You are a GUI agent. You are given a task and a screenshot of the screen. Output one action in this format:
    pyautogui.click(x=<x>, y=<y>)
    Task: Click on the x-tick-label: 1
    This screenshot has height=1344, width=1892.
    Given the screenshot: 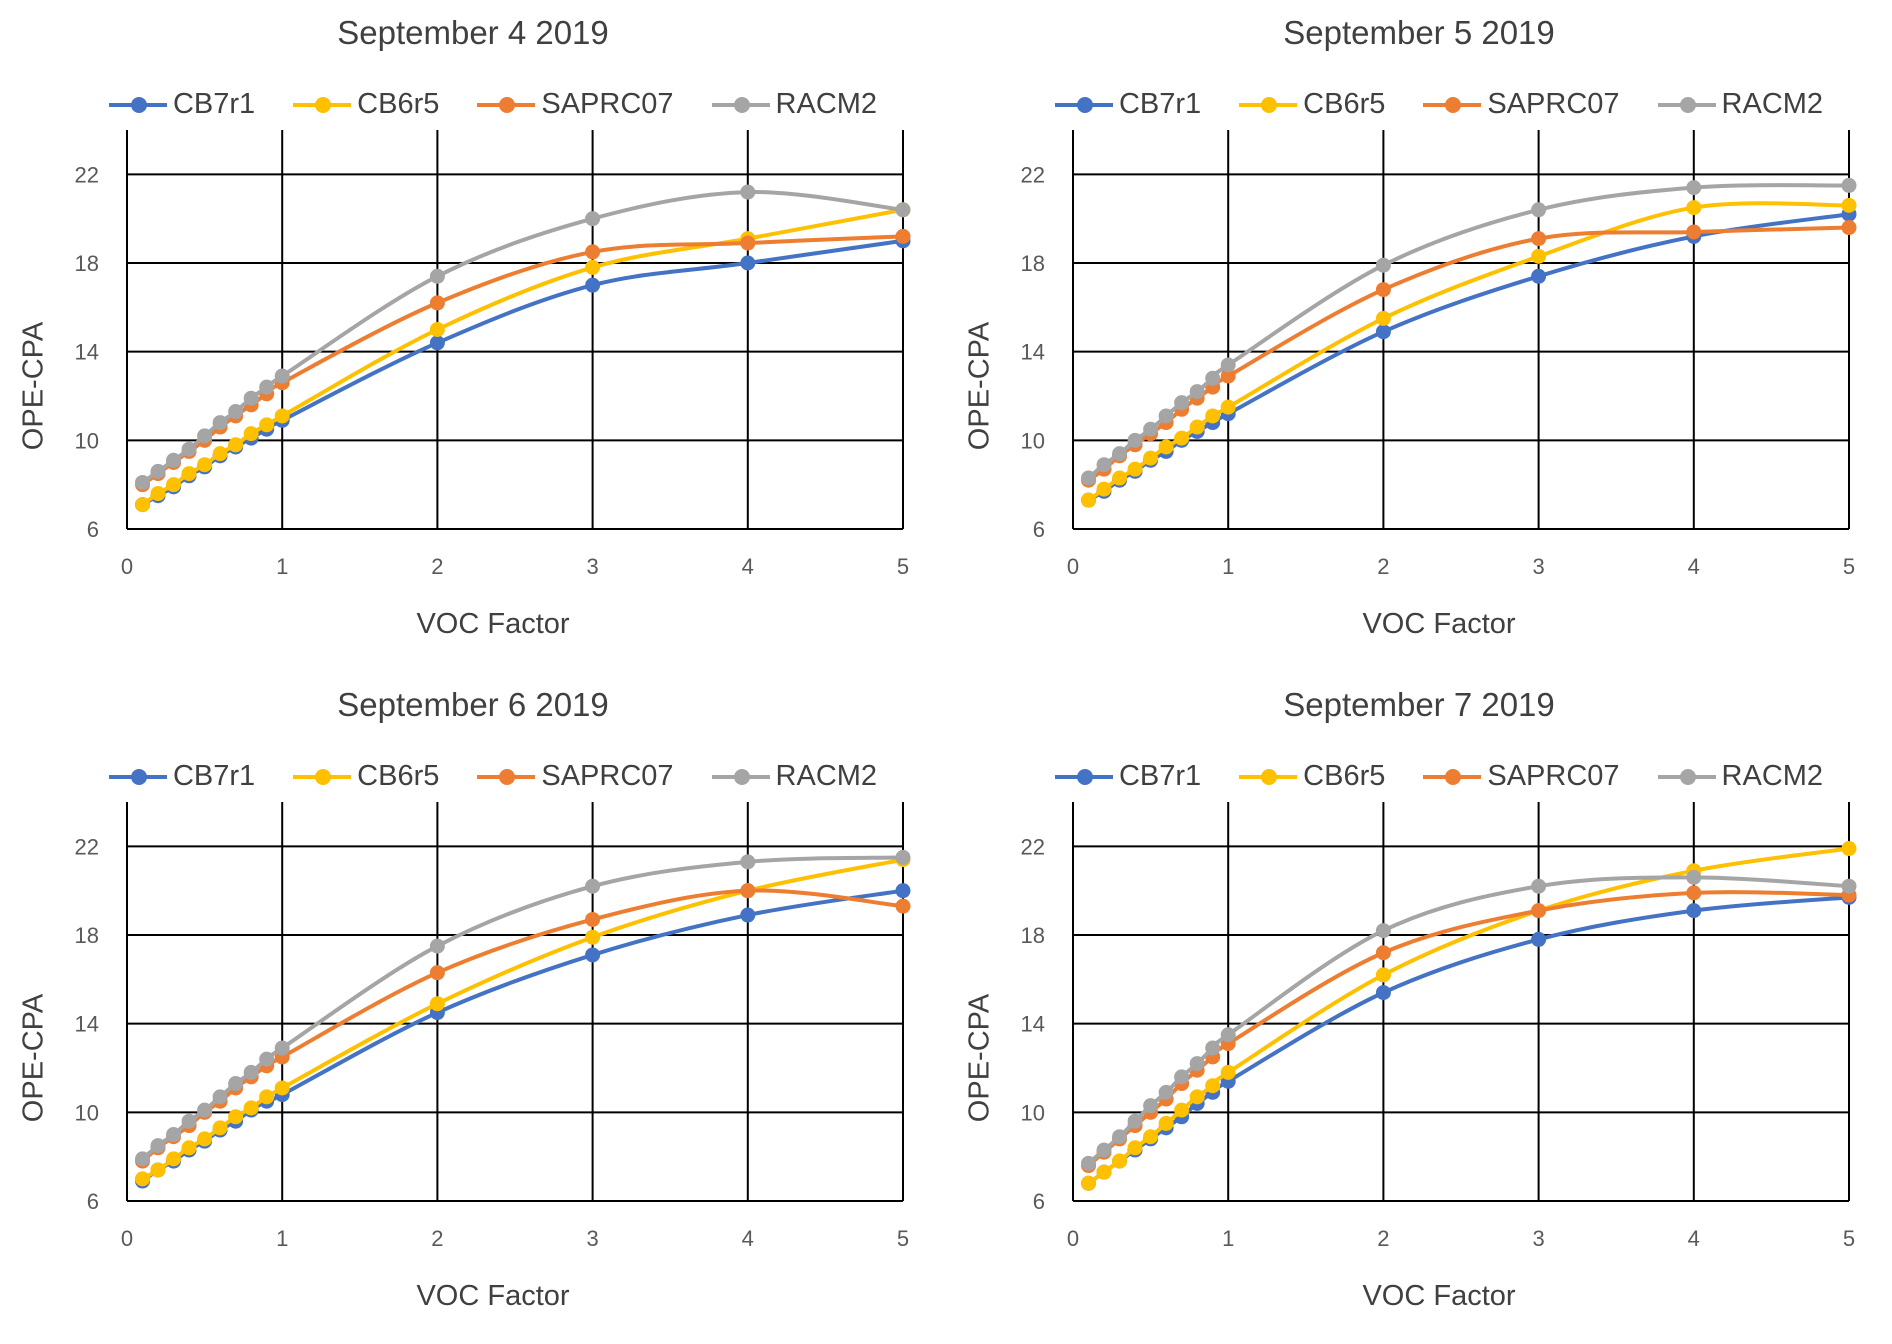 What is the action you would take?
    pyautogui.click(x=1228, y=1238)
    